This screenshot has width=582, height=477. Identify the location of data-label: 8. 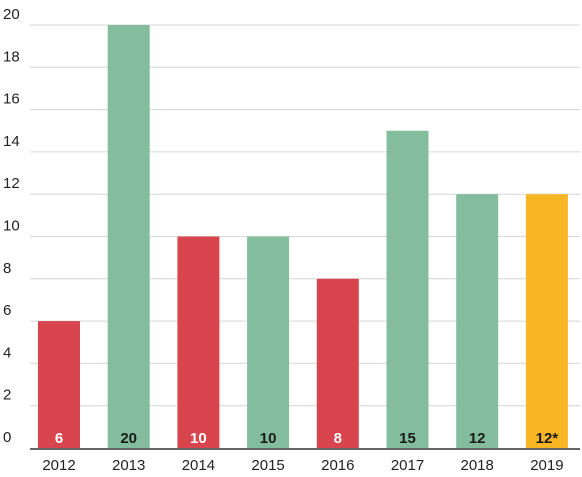
(338, 438).